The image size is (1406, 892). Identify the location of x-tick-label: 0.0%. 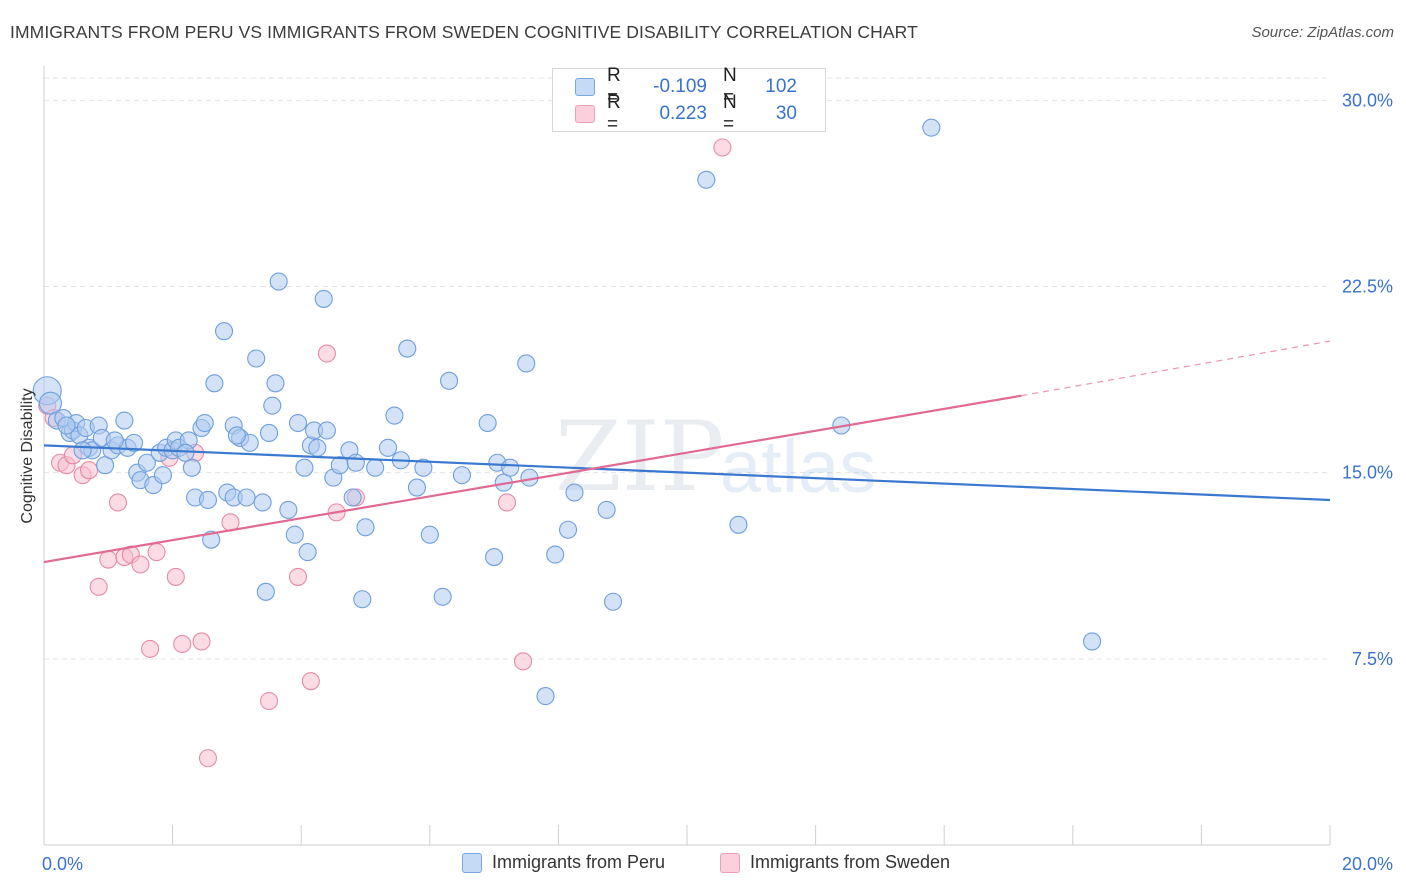
(62, 864).